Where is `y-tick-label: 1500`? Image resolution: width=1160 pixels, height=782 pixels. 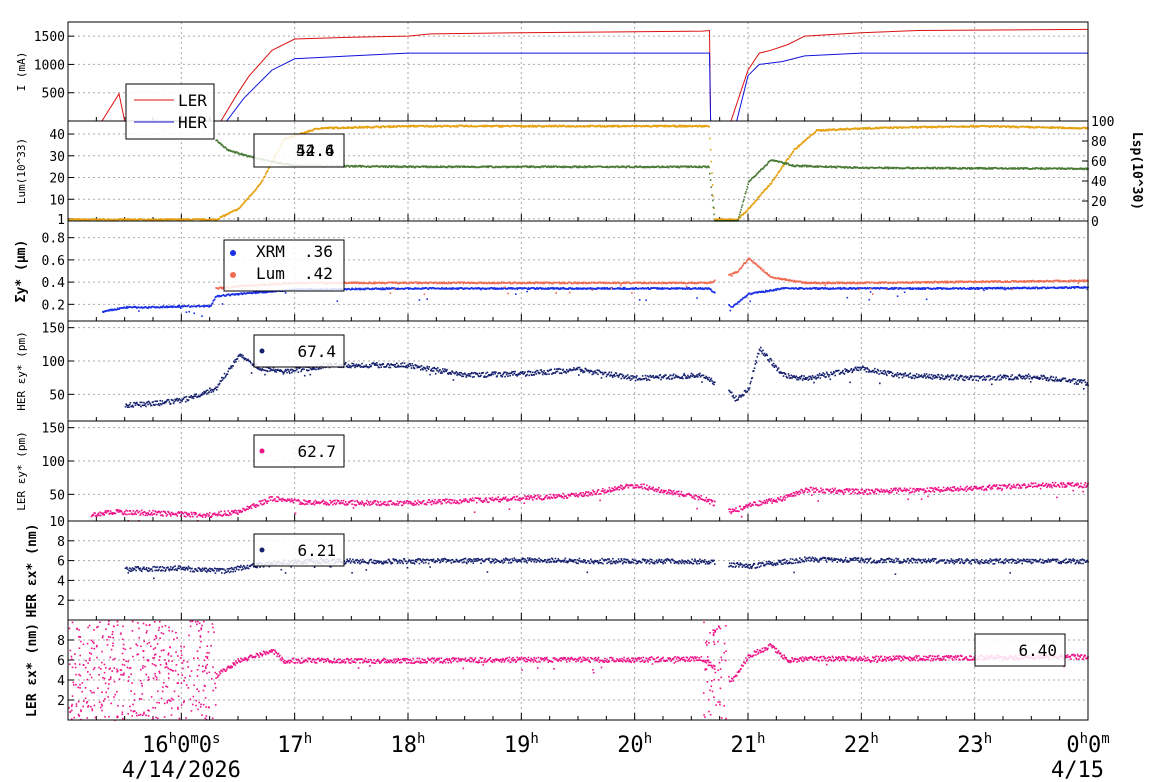
y-tick-label: 1500 is located at coordinates (49, 37).